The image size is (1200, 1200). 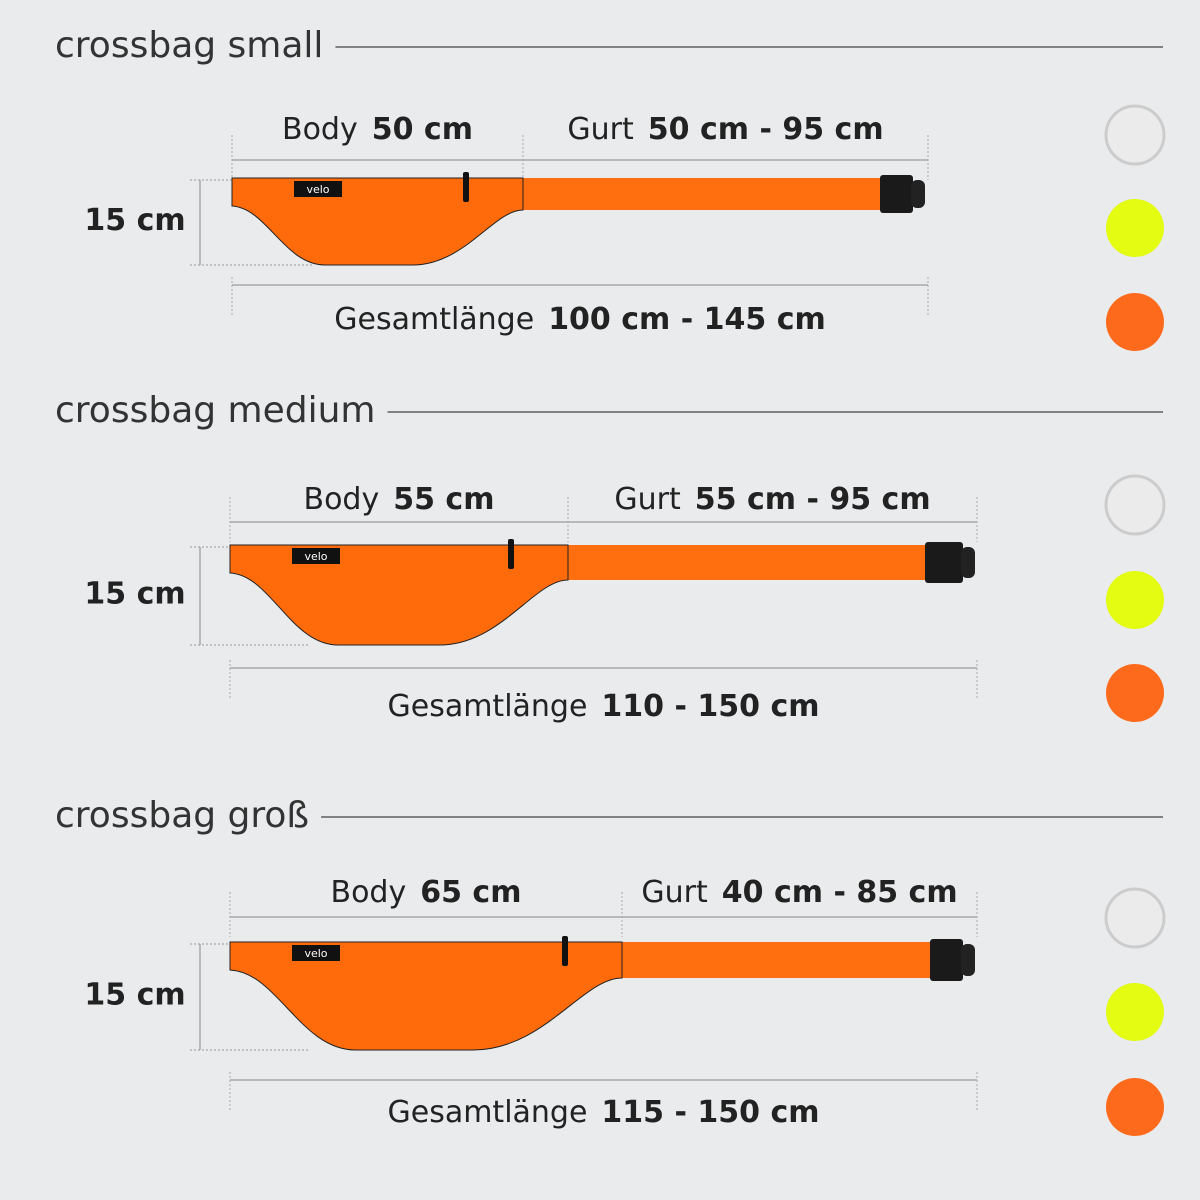 I want to click on dimension-label: Body 65 cm, so click(x=426, y=892).